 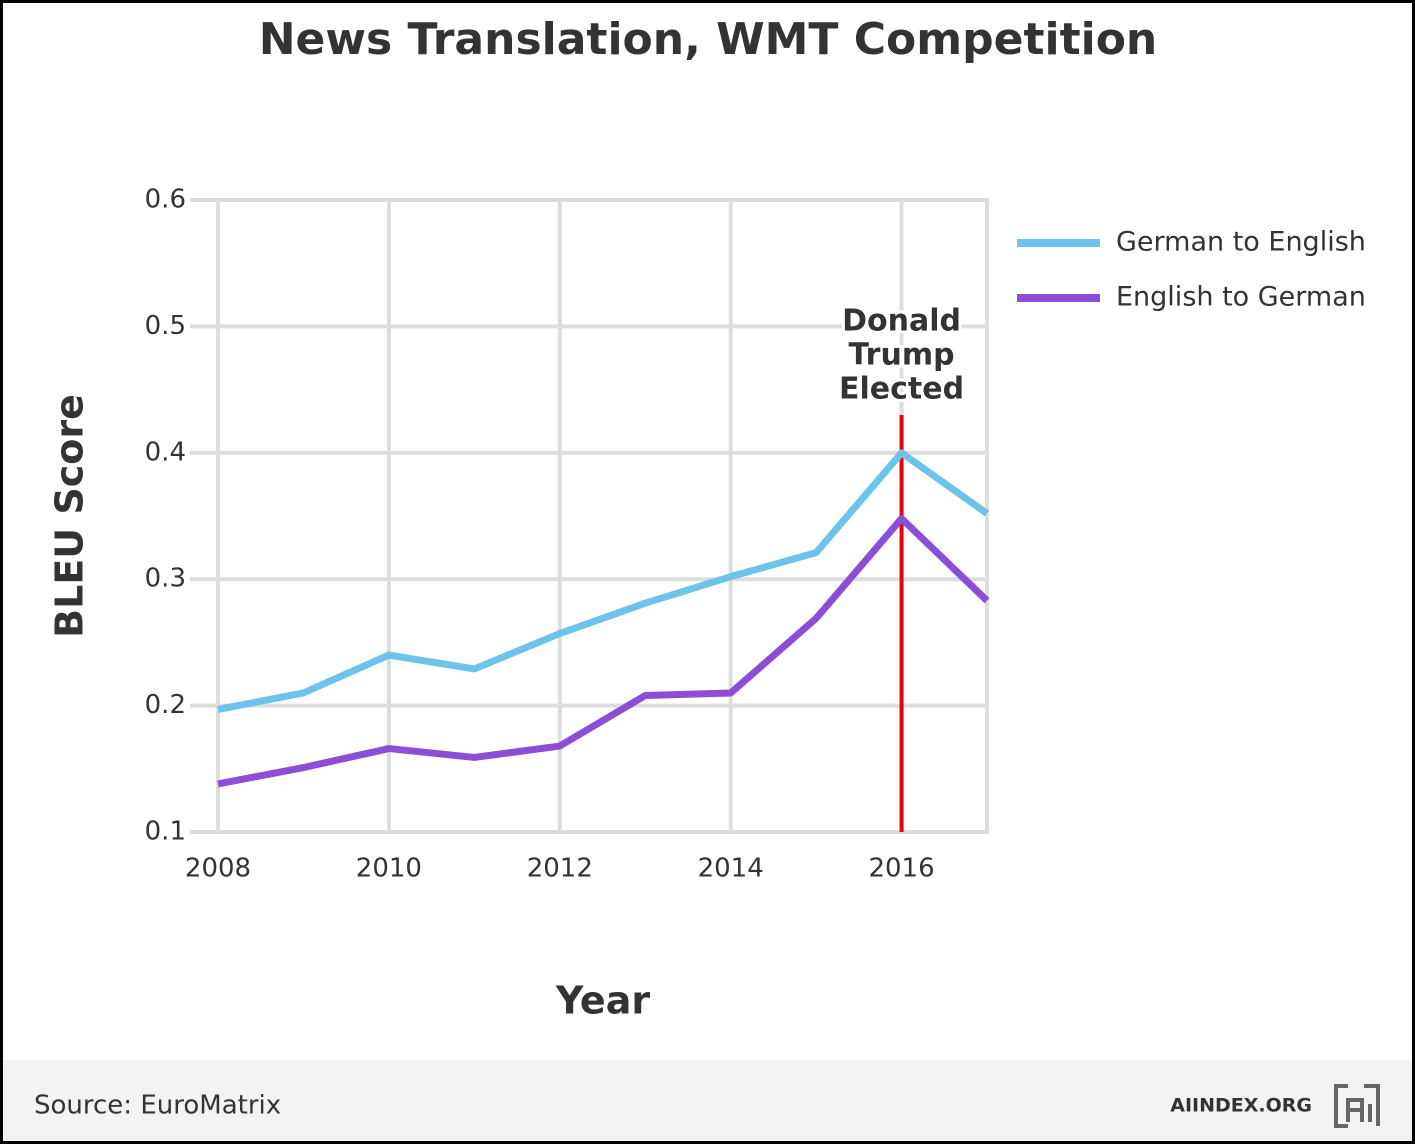 I want to click on annotation-text: Donald, so click(x=901, y=321).